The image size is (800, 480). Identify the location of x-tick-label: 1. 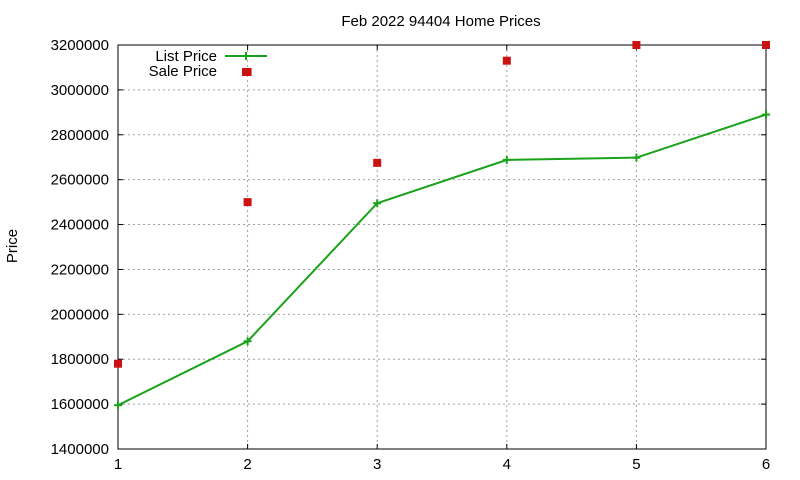
(118, 464).